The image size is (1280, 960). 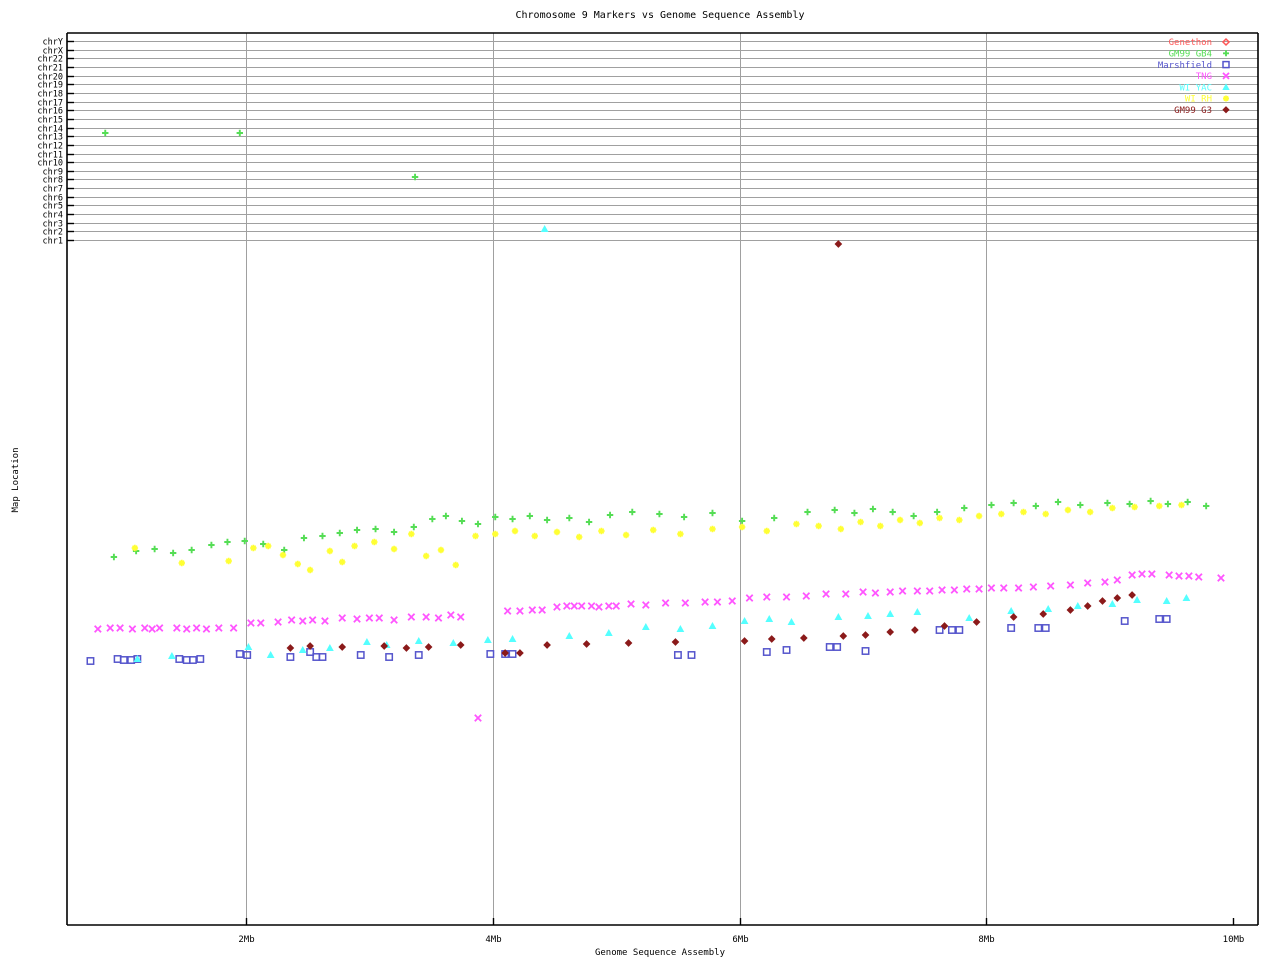 I want to click on legend-item-genethon: Genethon, so click(x=1200, y=42).